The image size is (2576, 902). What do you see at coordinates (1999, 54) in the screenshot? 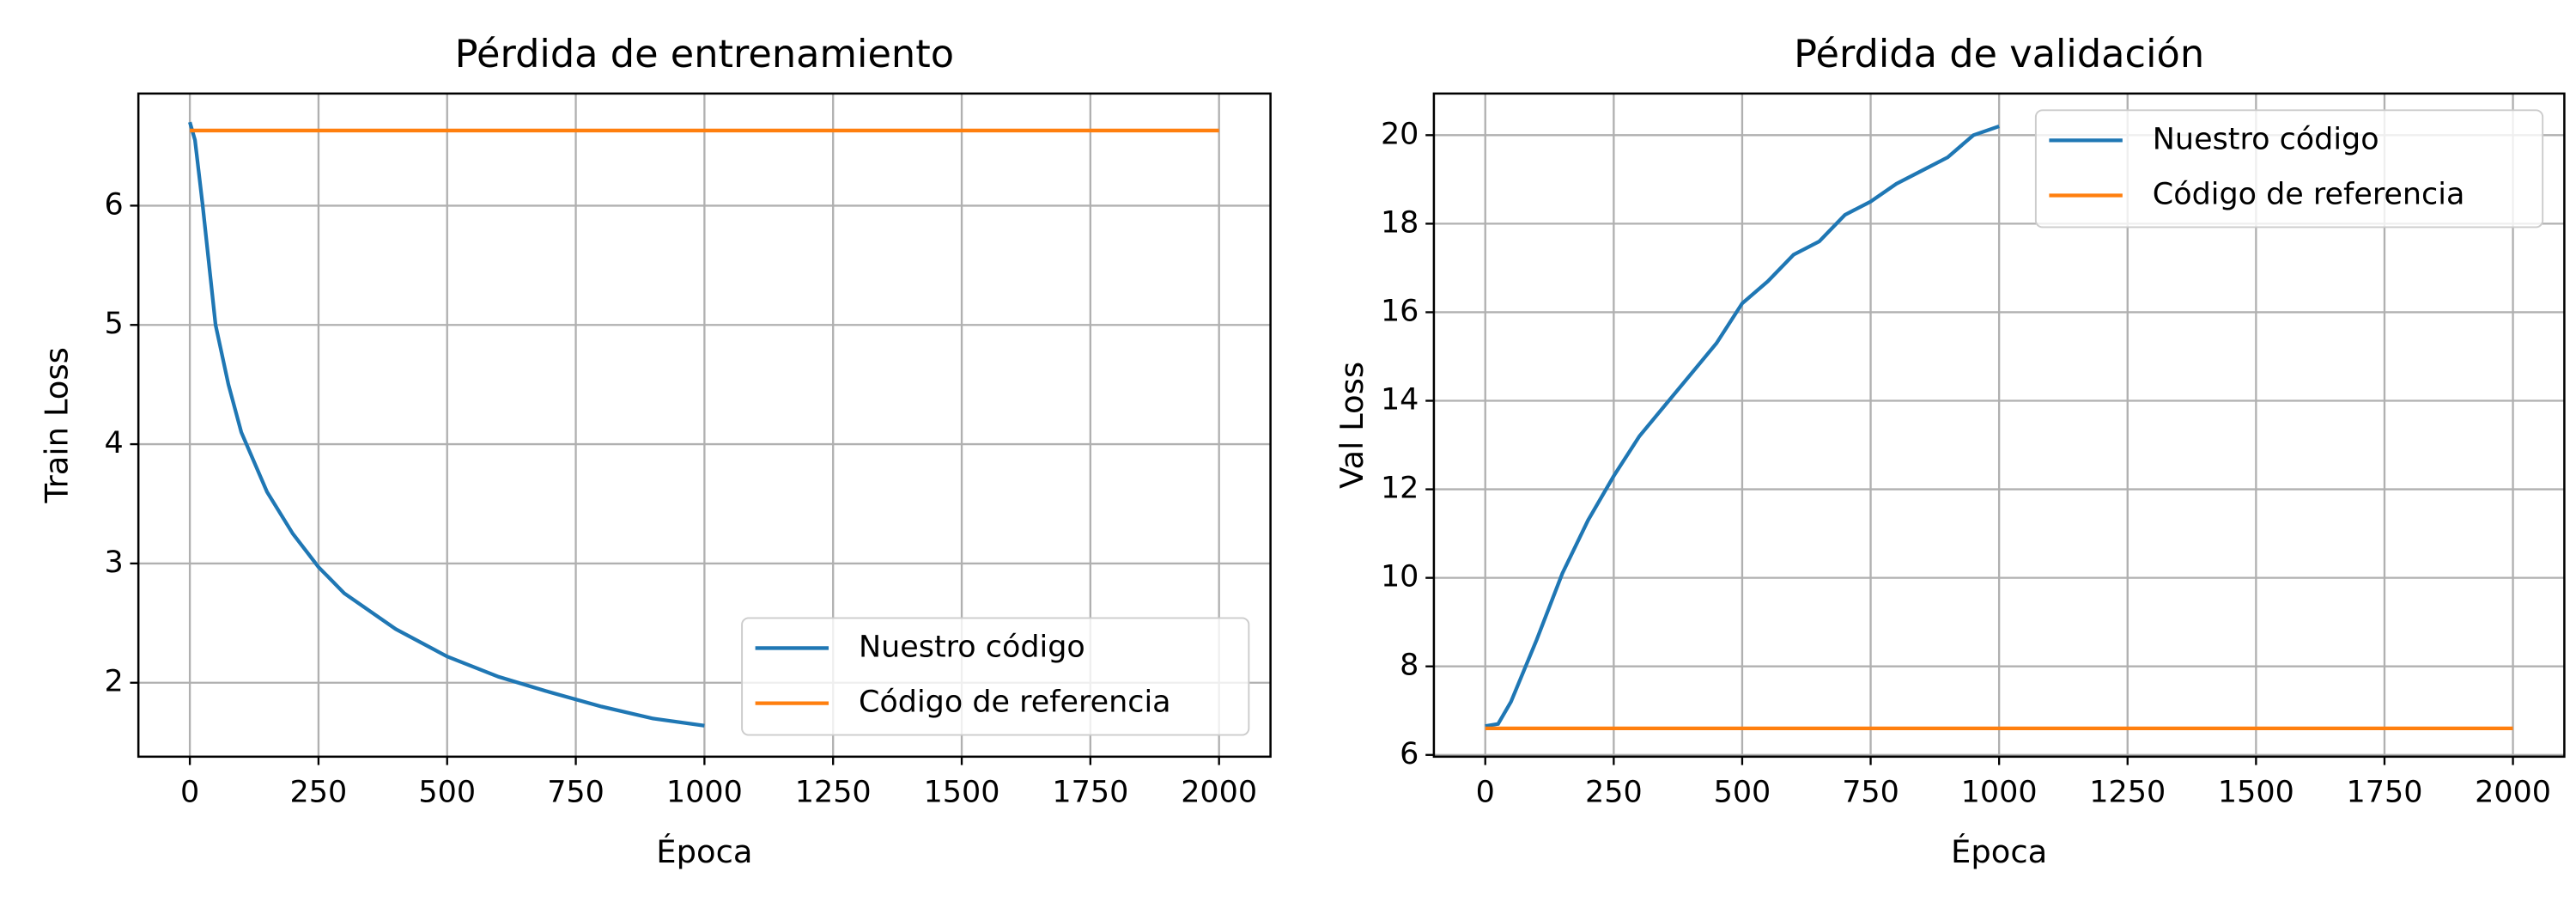
I see `chart-title: Pérdida de validación` at bounding box center [1999, 54].